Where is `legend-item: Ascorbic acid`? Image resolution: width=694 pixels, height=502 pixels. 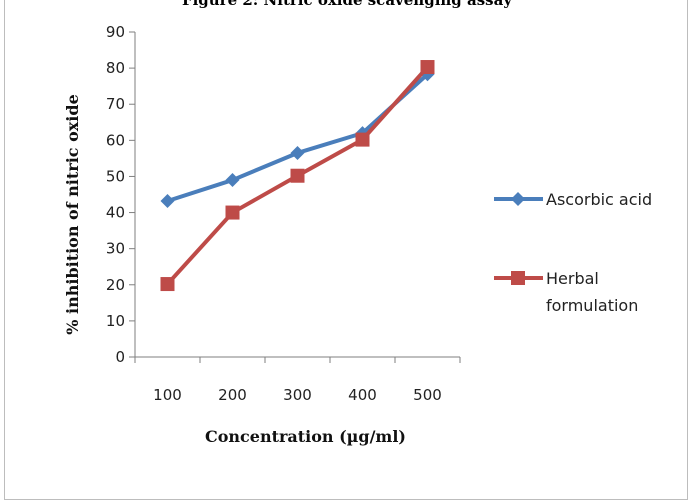
legend-item: Ascorbic acid is located at coordinates (573, 199).